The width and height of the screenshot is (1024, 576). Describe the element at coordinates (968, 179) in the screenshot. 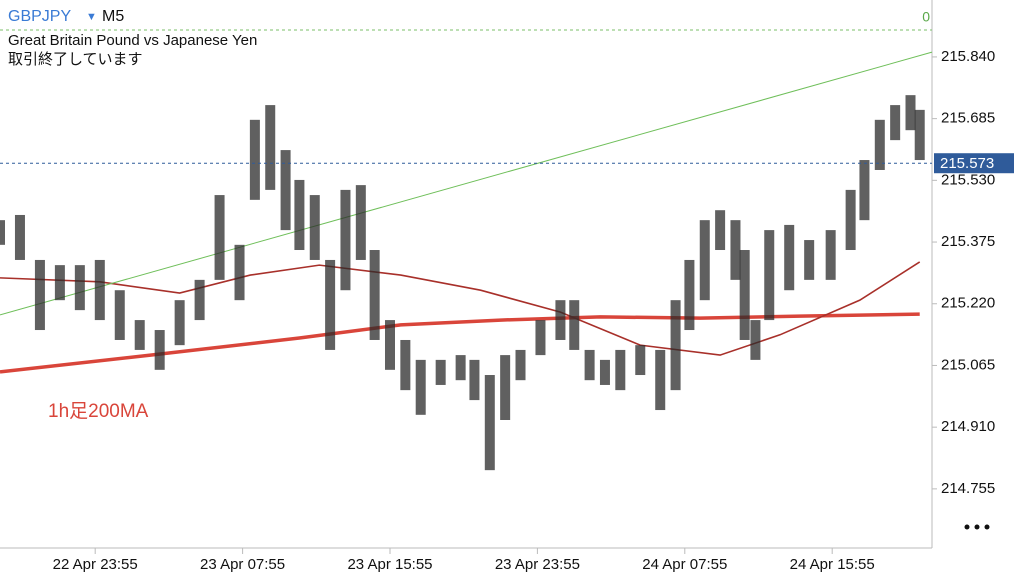

I see `y-tick-label: 215.530` at that location.